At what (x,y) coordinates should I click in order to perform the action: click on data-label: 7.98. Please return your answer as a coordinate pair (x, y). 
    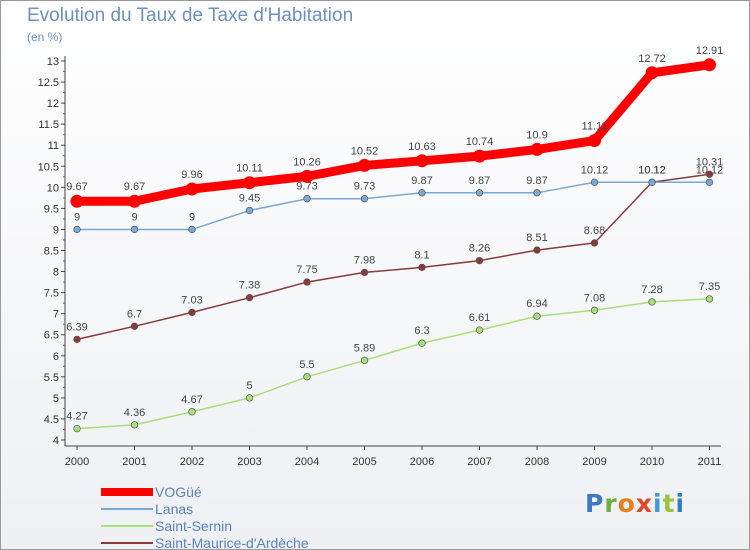
    Looking at the image, I should click on (364, 260).